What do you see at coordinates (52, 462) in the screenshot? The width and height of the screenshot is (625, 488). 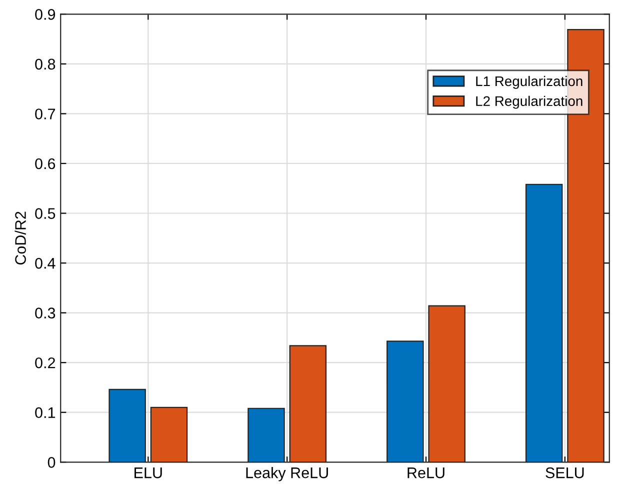 I see `y-tick-label: 0` at bounding box center [52, 462].